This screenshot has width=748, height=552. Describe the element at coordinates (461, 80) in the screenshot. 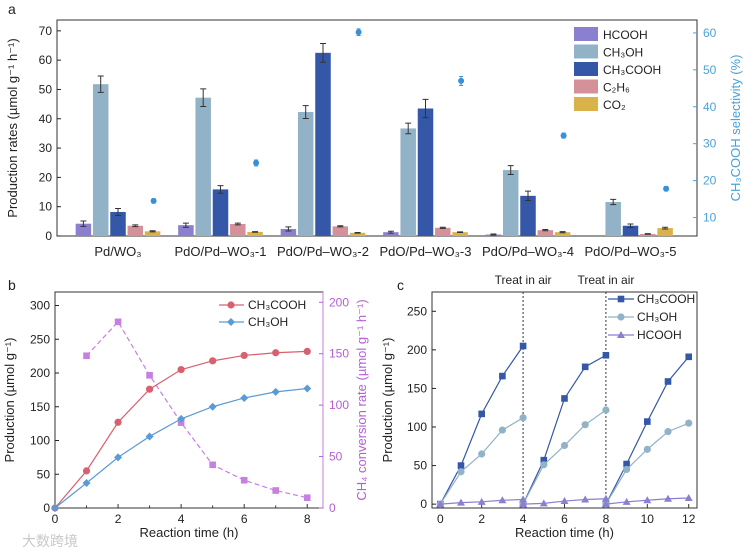

I see `selectivity-point` at that location.